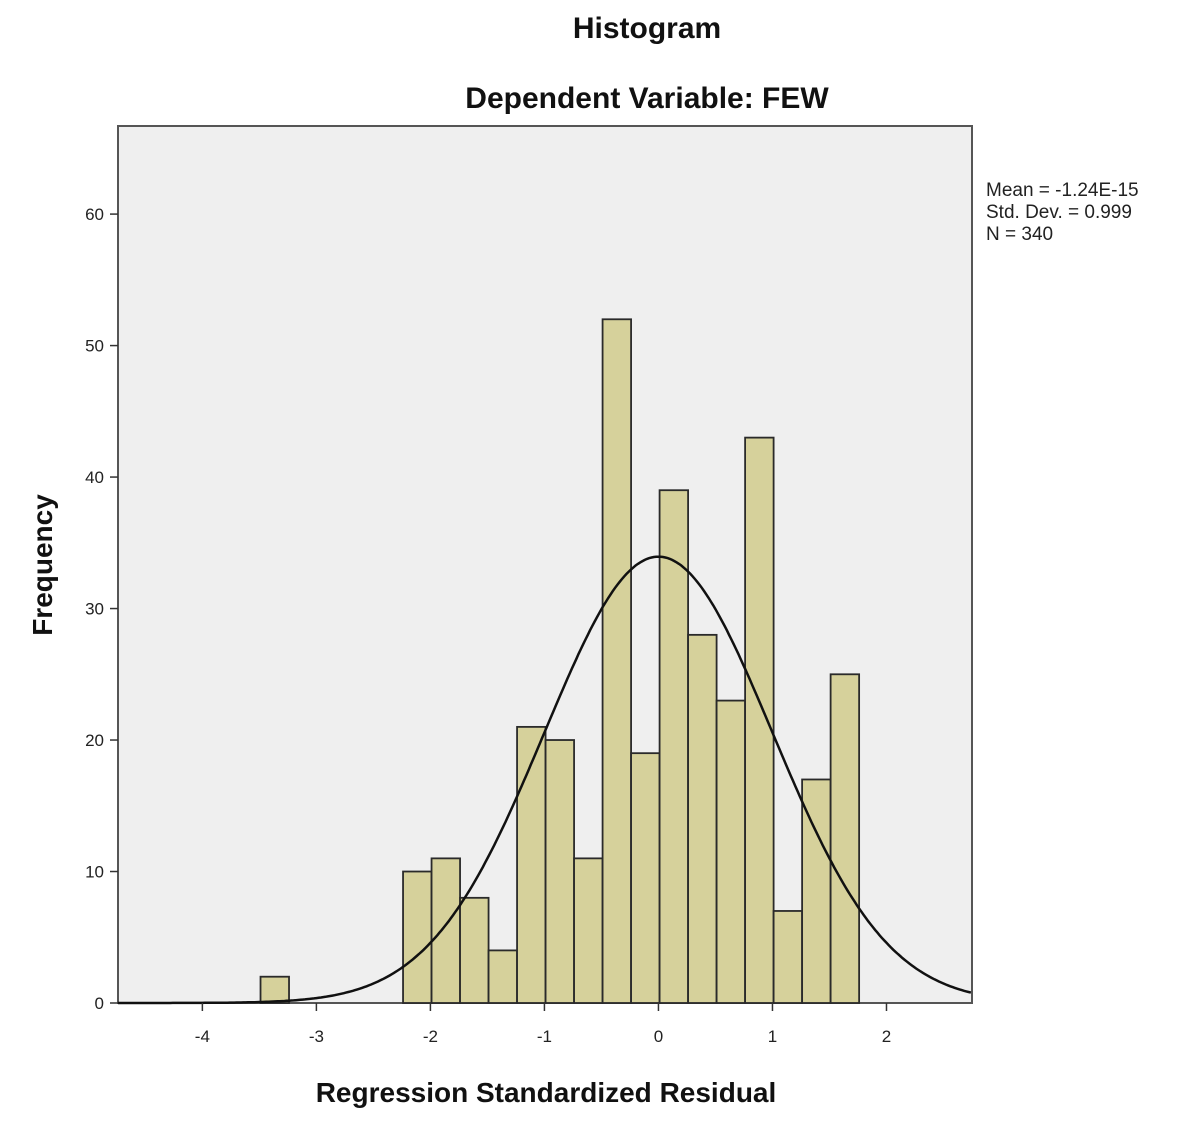 The width and height of the screenshot is (1181, 1126). Describe the element at coordinates (647, 98) in the screenshot. I see `chart-subtitle: Dependent Variable: FEW` at that location.